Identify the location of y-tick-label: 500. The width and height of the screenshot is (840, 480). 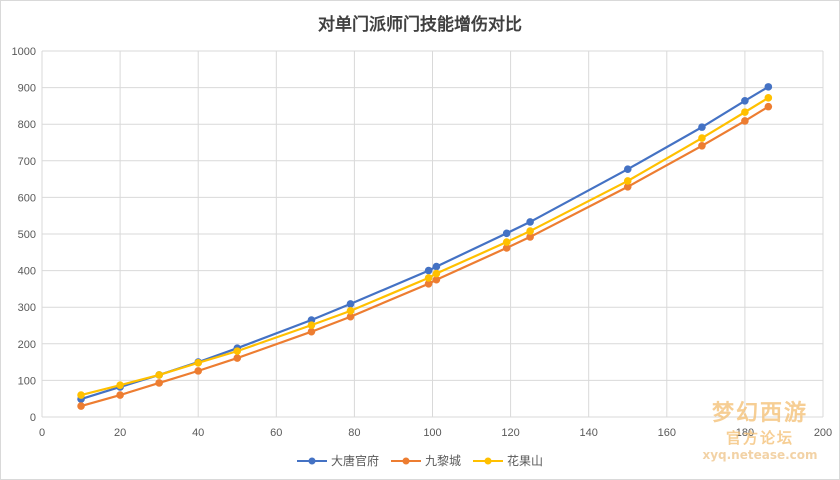
(27, 235).